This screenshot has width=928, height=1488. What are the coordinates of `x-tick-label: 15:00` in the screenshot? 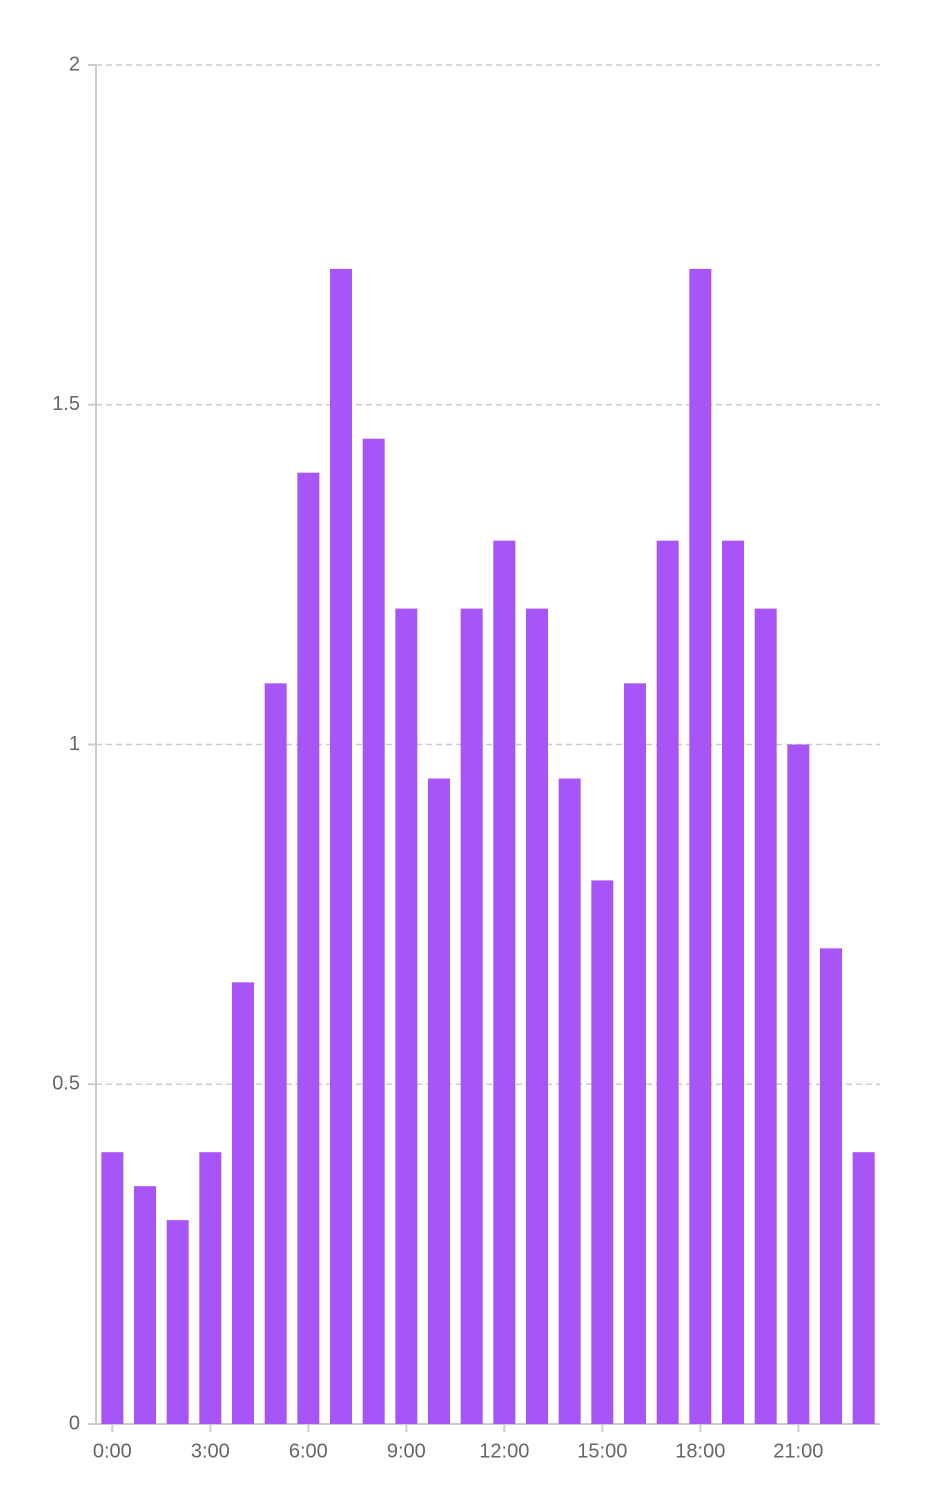 It's located at (602, 1451).